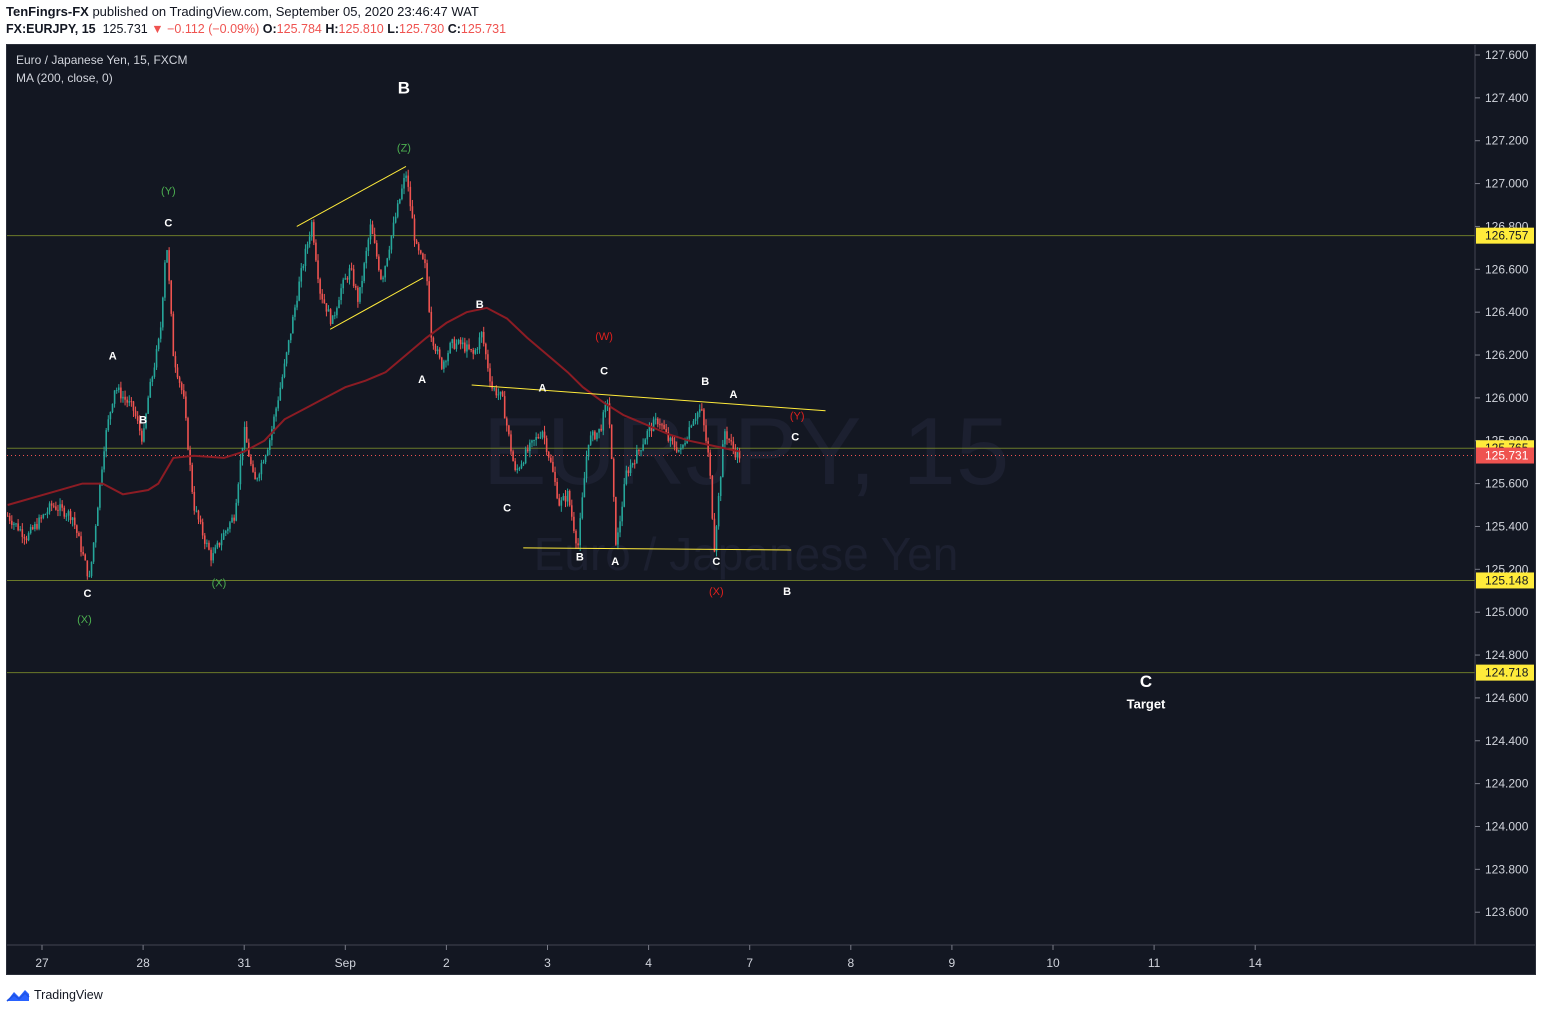 The height and width of the screenshot is (1013, 1542). Describe the element at coordinates (64, 78) in the screenshot. I see `indicator-legend: MA (200, close, 0)` at that location.